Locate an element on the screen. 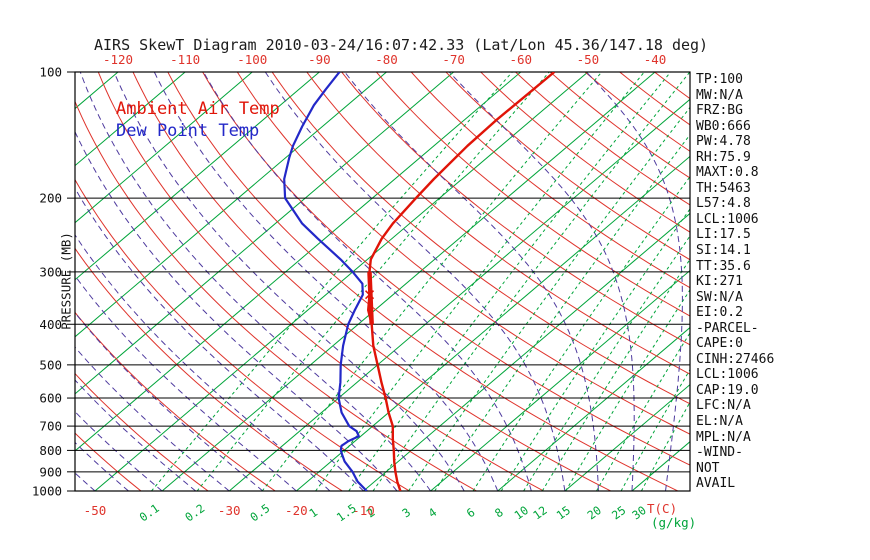 The width and height of the screenshot is (870, 560). mixing-ratio-label: 8 is located at coordinates (499, 512).